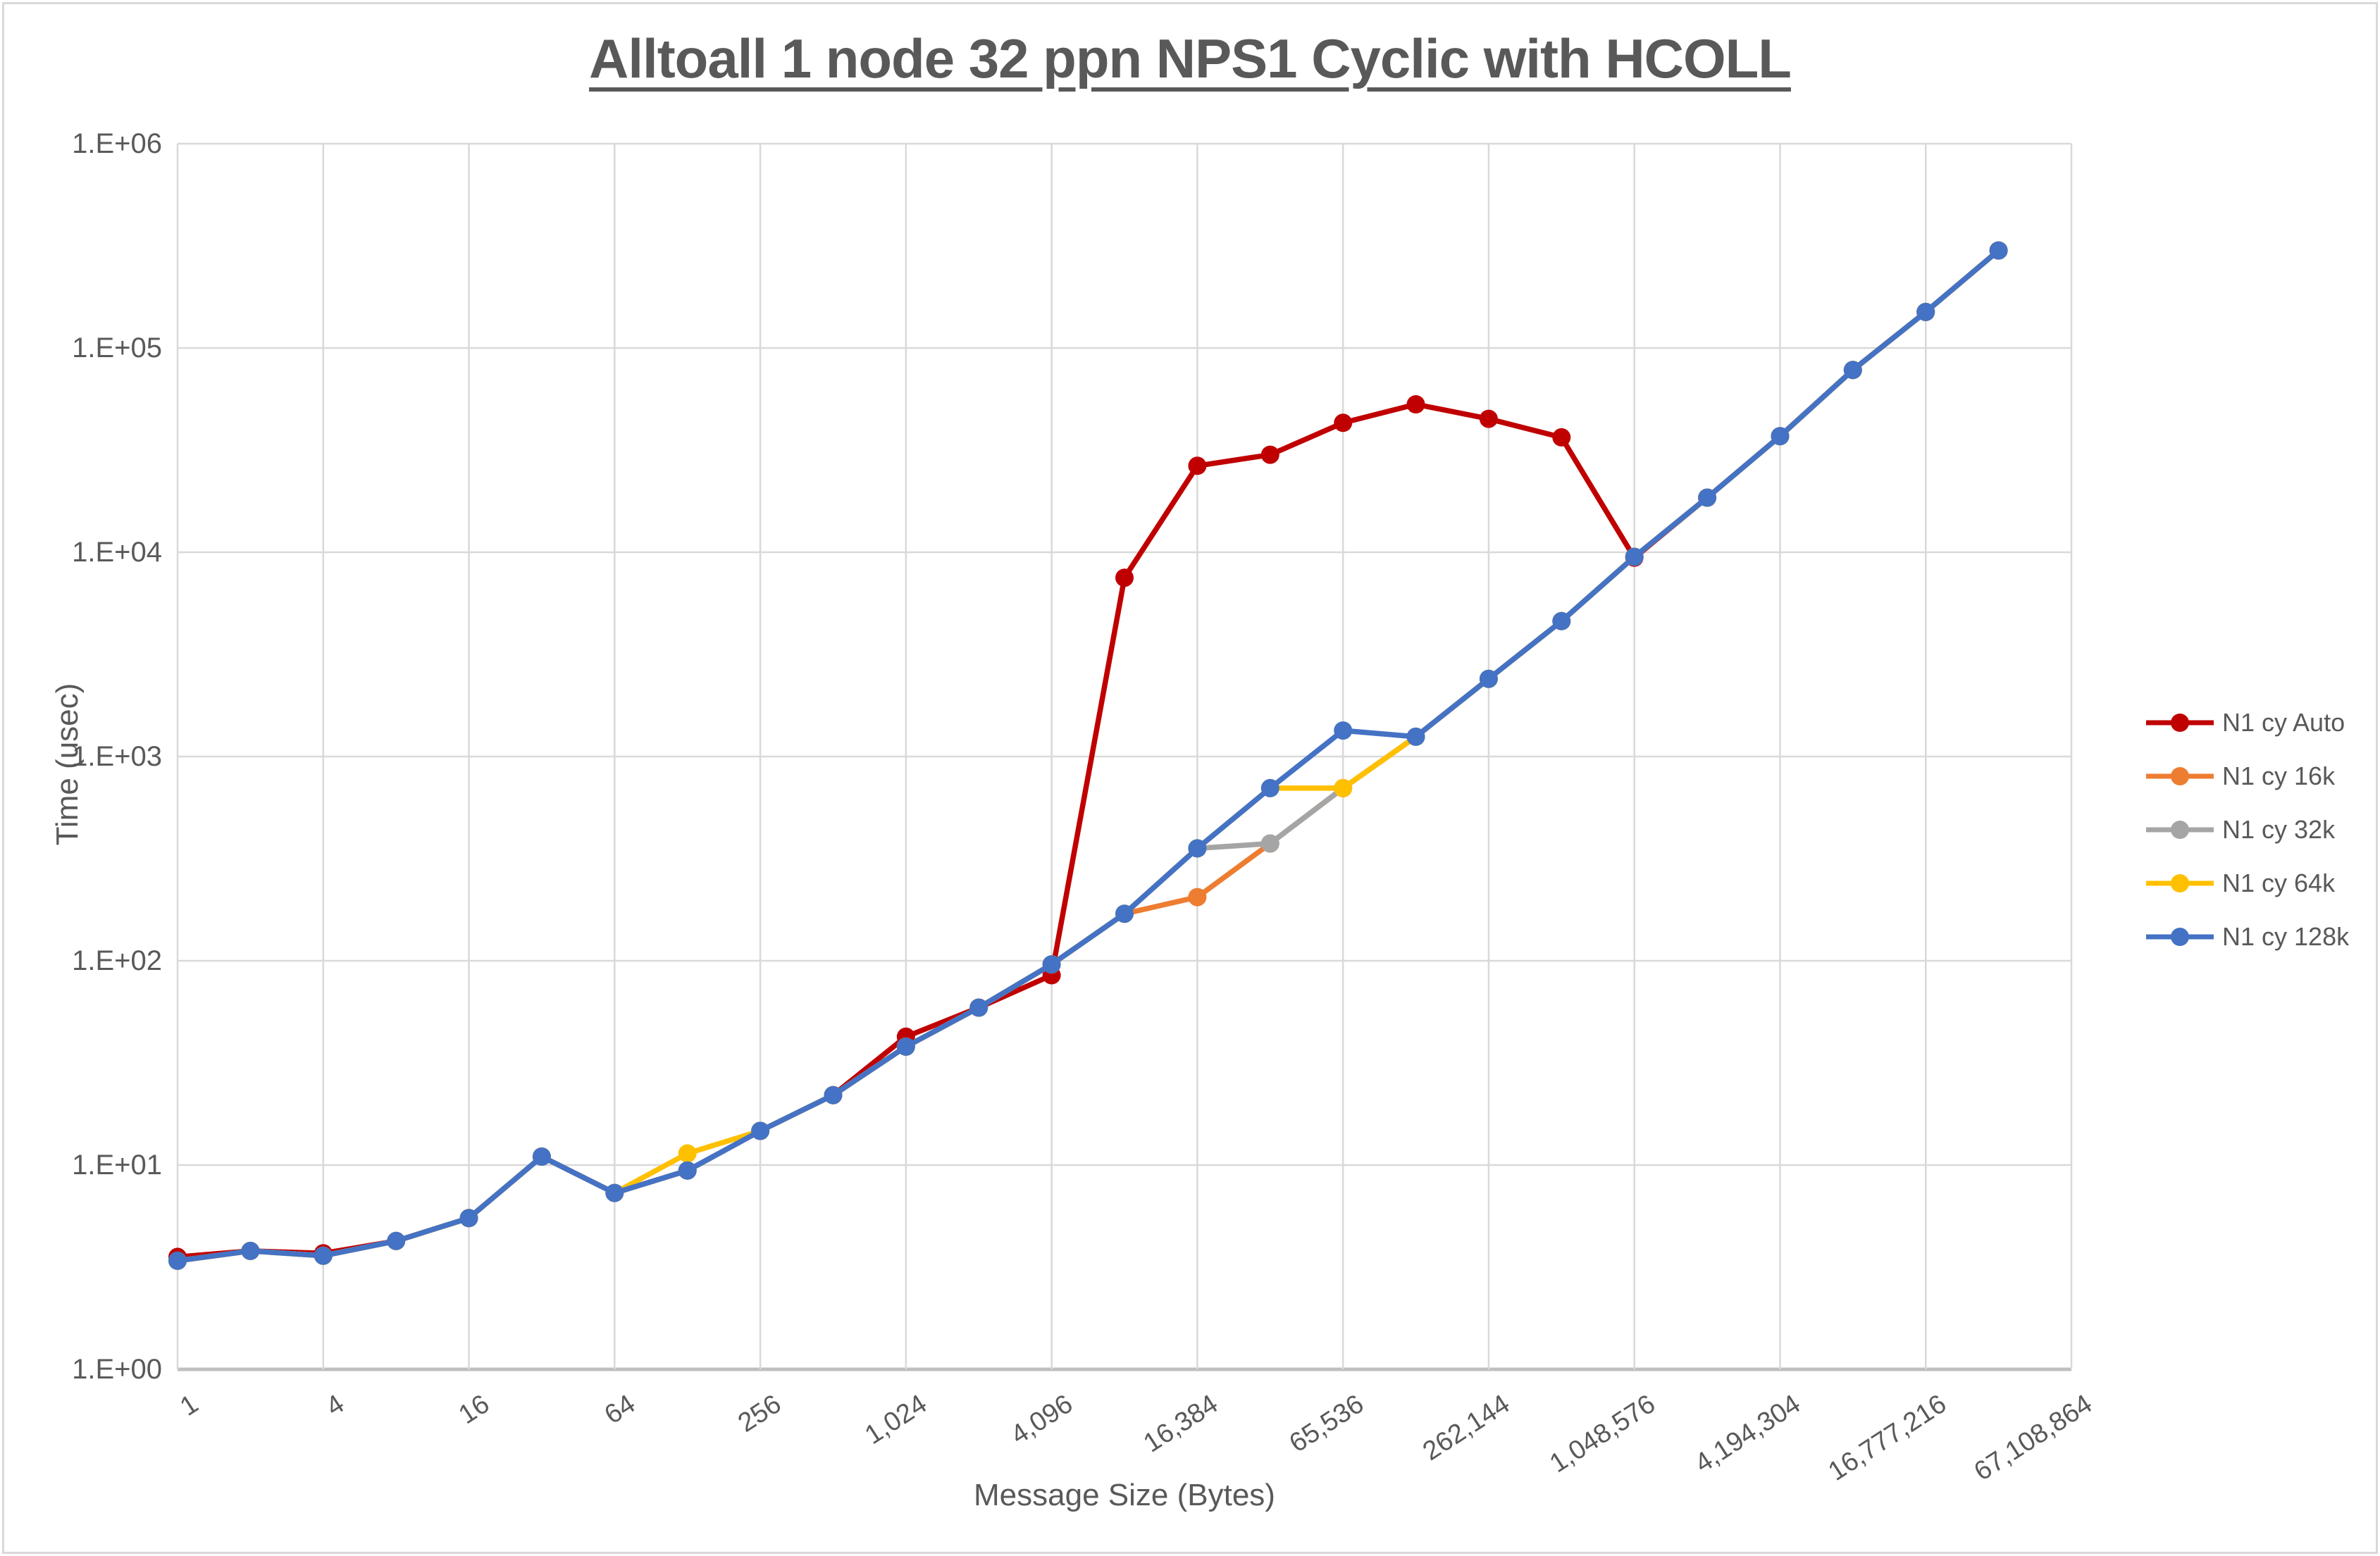 Image resolution: width=2380 pixels, height=1556 pixels. I want to click on legend-label: N1 cy 16k, so click(2279, 775).